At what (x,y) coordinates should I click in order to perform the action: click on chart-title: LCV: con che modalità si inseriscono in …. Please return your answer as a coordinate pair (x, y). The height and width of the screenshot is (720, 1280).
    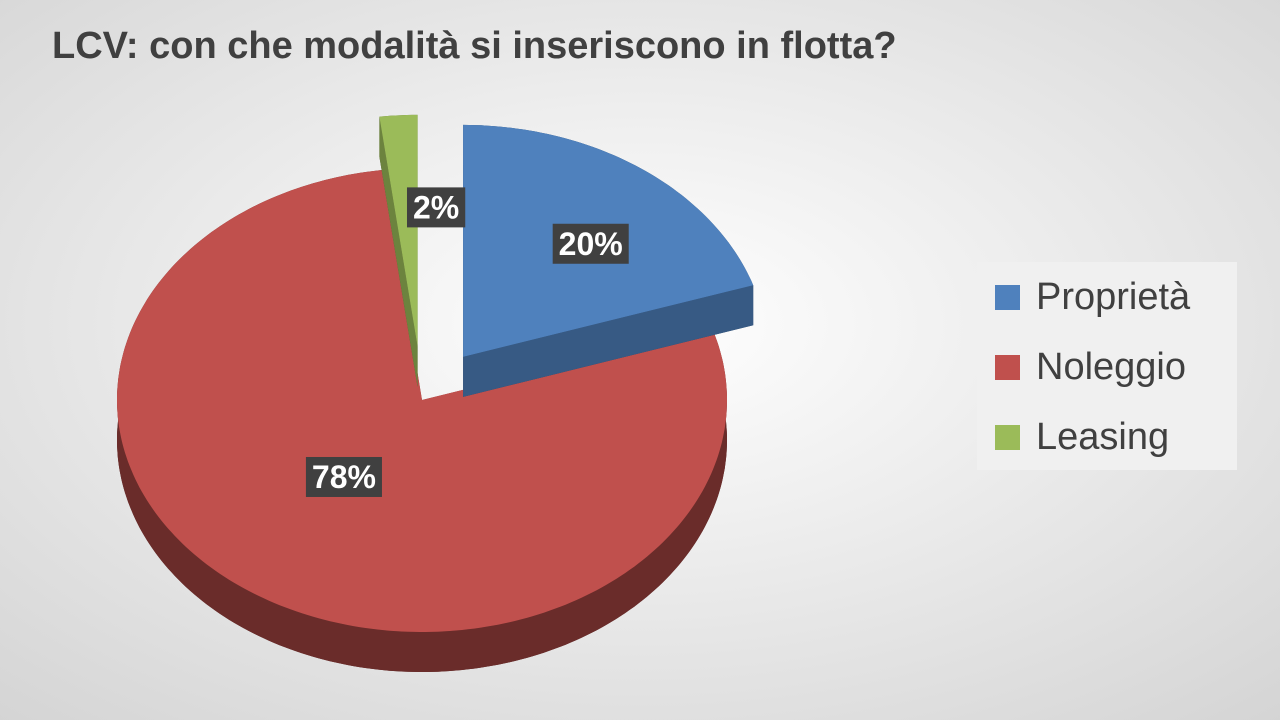
    Looking at the image, I should click on (474, 46).